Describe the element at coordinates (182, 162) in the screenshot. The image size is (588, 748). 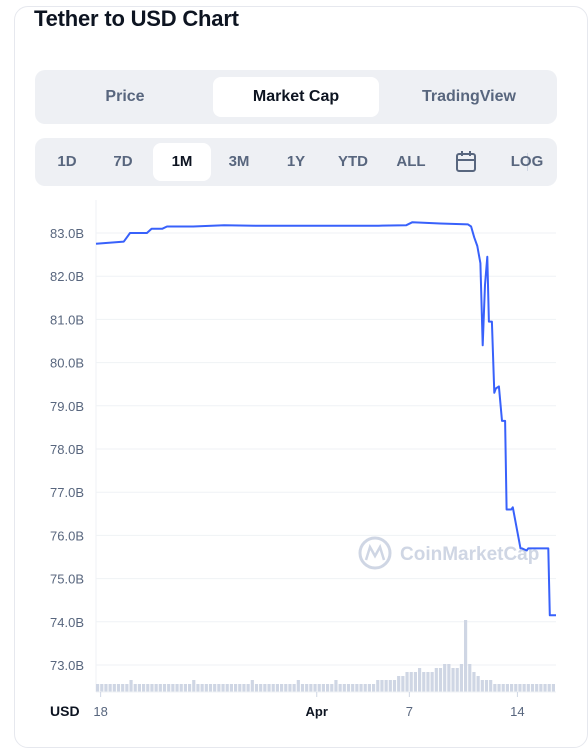
I see `range-1m: 1M` at that location.